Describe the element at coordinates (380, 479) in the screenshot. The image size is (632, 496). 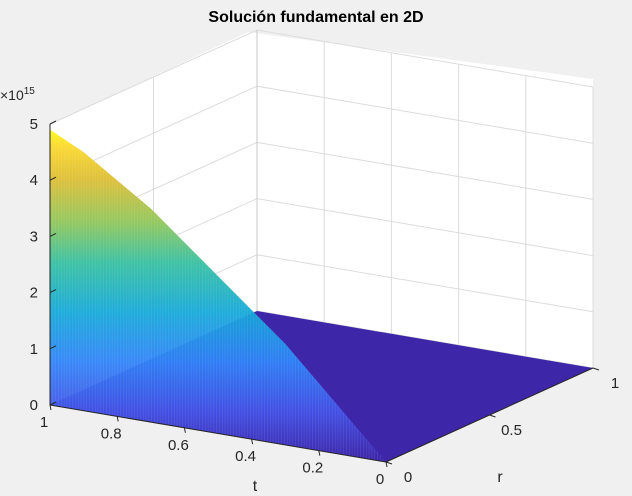
I see `t-tick-label: 0` at that location.